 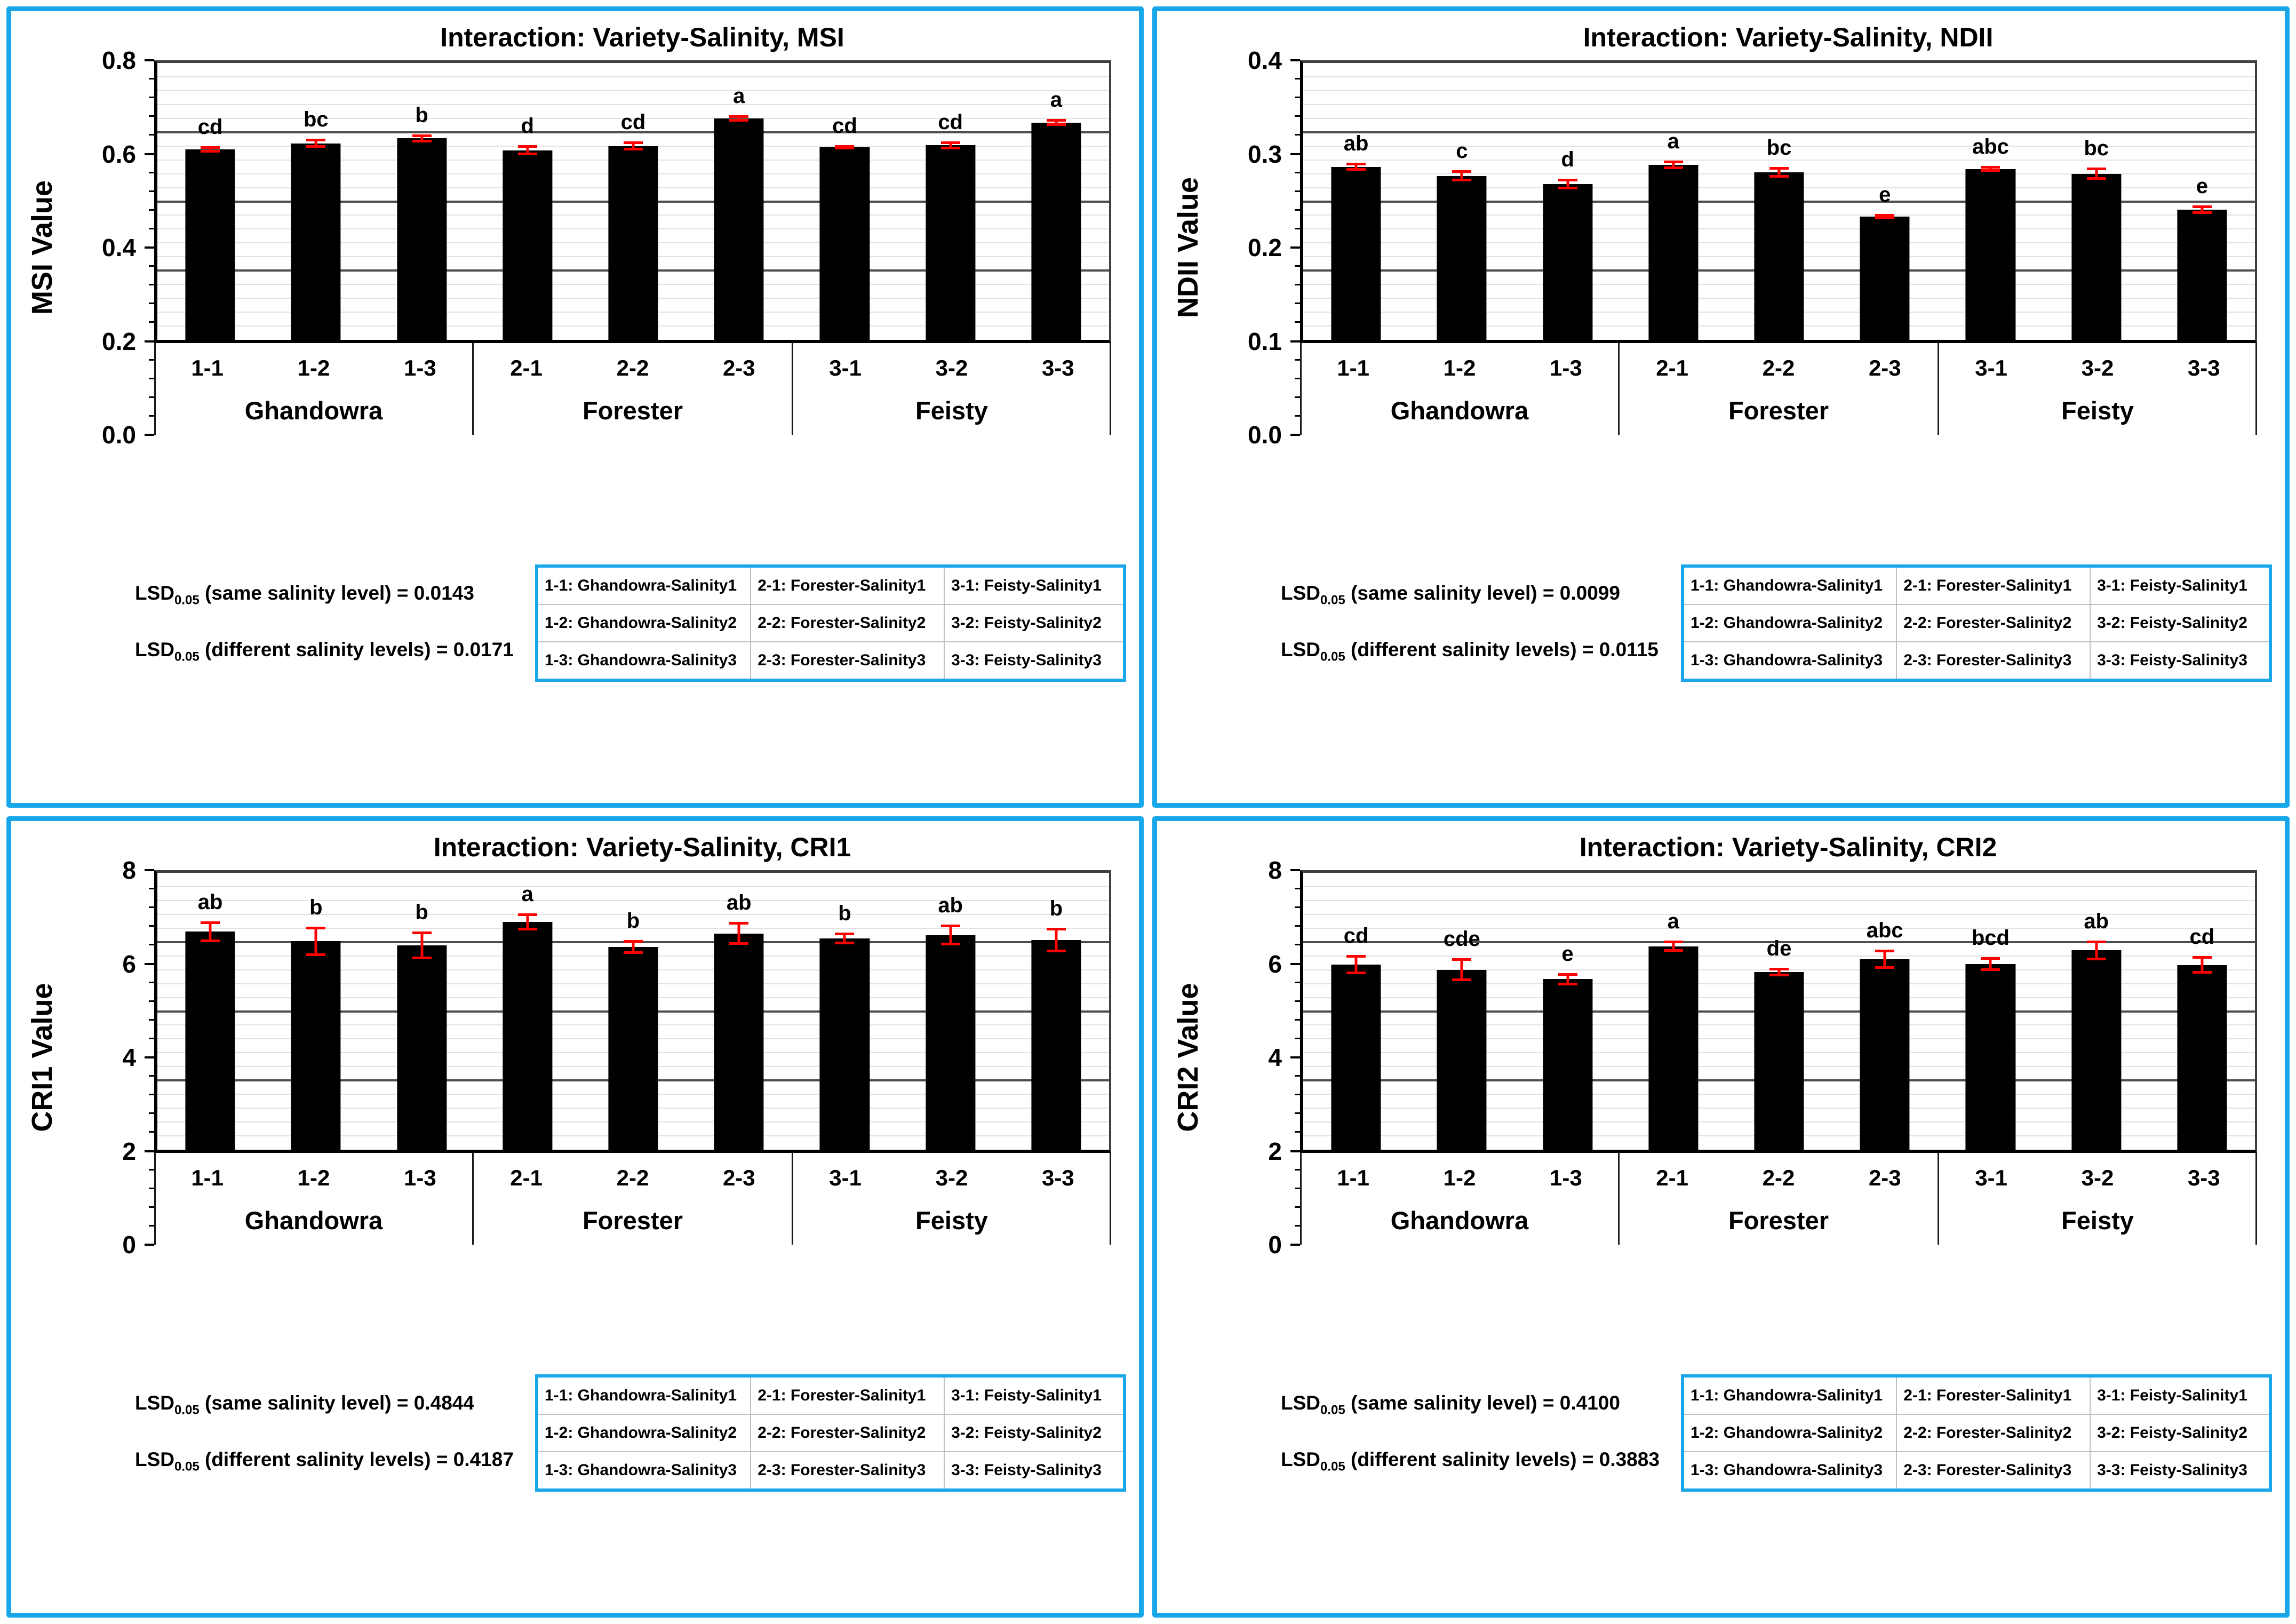 What do you see at coordinates (1994, 586) in the screenshot?
I see `legend-entry: 2-1: Forester-Salinity1` at bounding box center [1994, 586].